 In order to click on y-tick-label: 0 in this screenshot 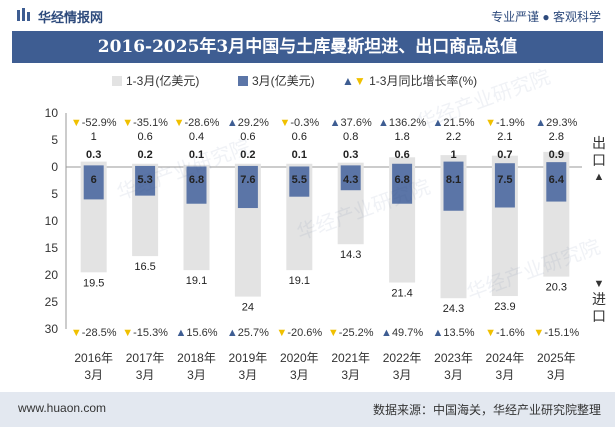, I will do `click(54, 167)`.